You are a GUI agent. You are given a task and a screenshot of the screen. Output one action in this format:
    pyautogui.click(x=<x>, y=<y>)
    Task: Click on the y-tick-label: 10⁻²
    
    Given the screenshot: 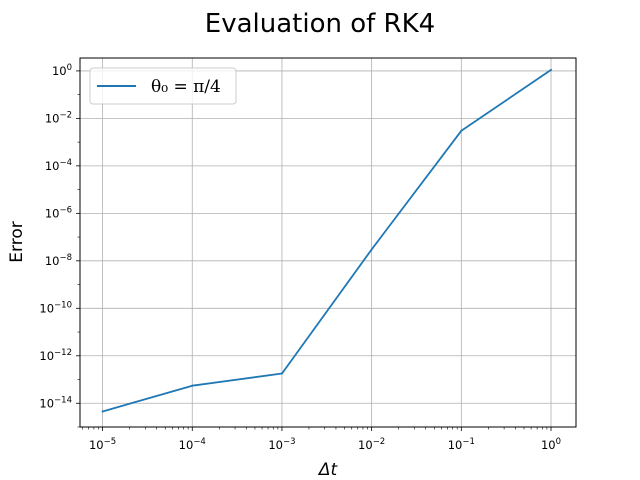 What is the action you would take?
    pyautogui.click(x=58, y=117)
    